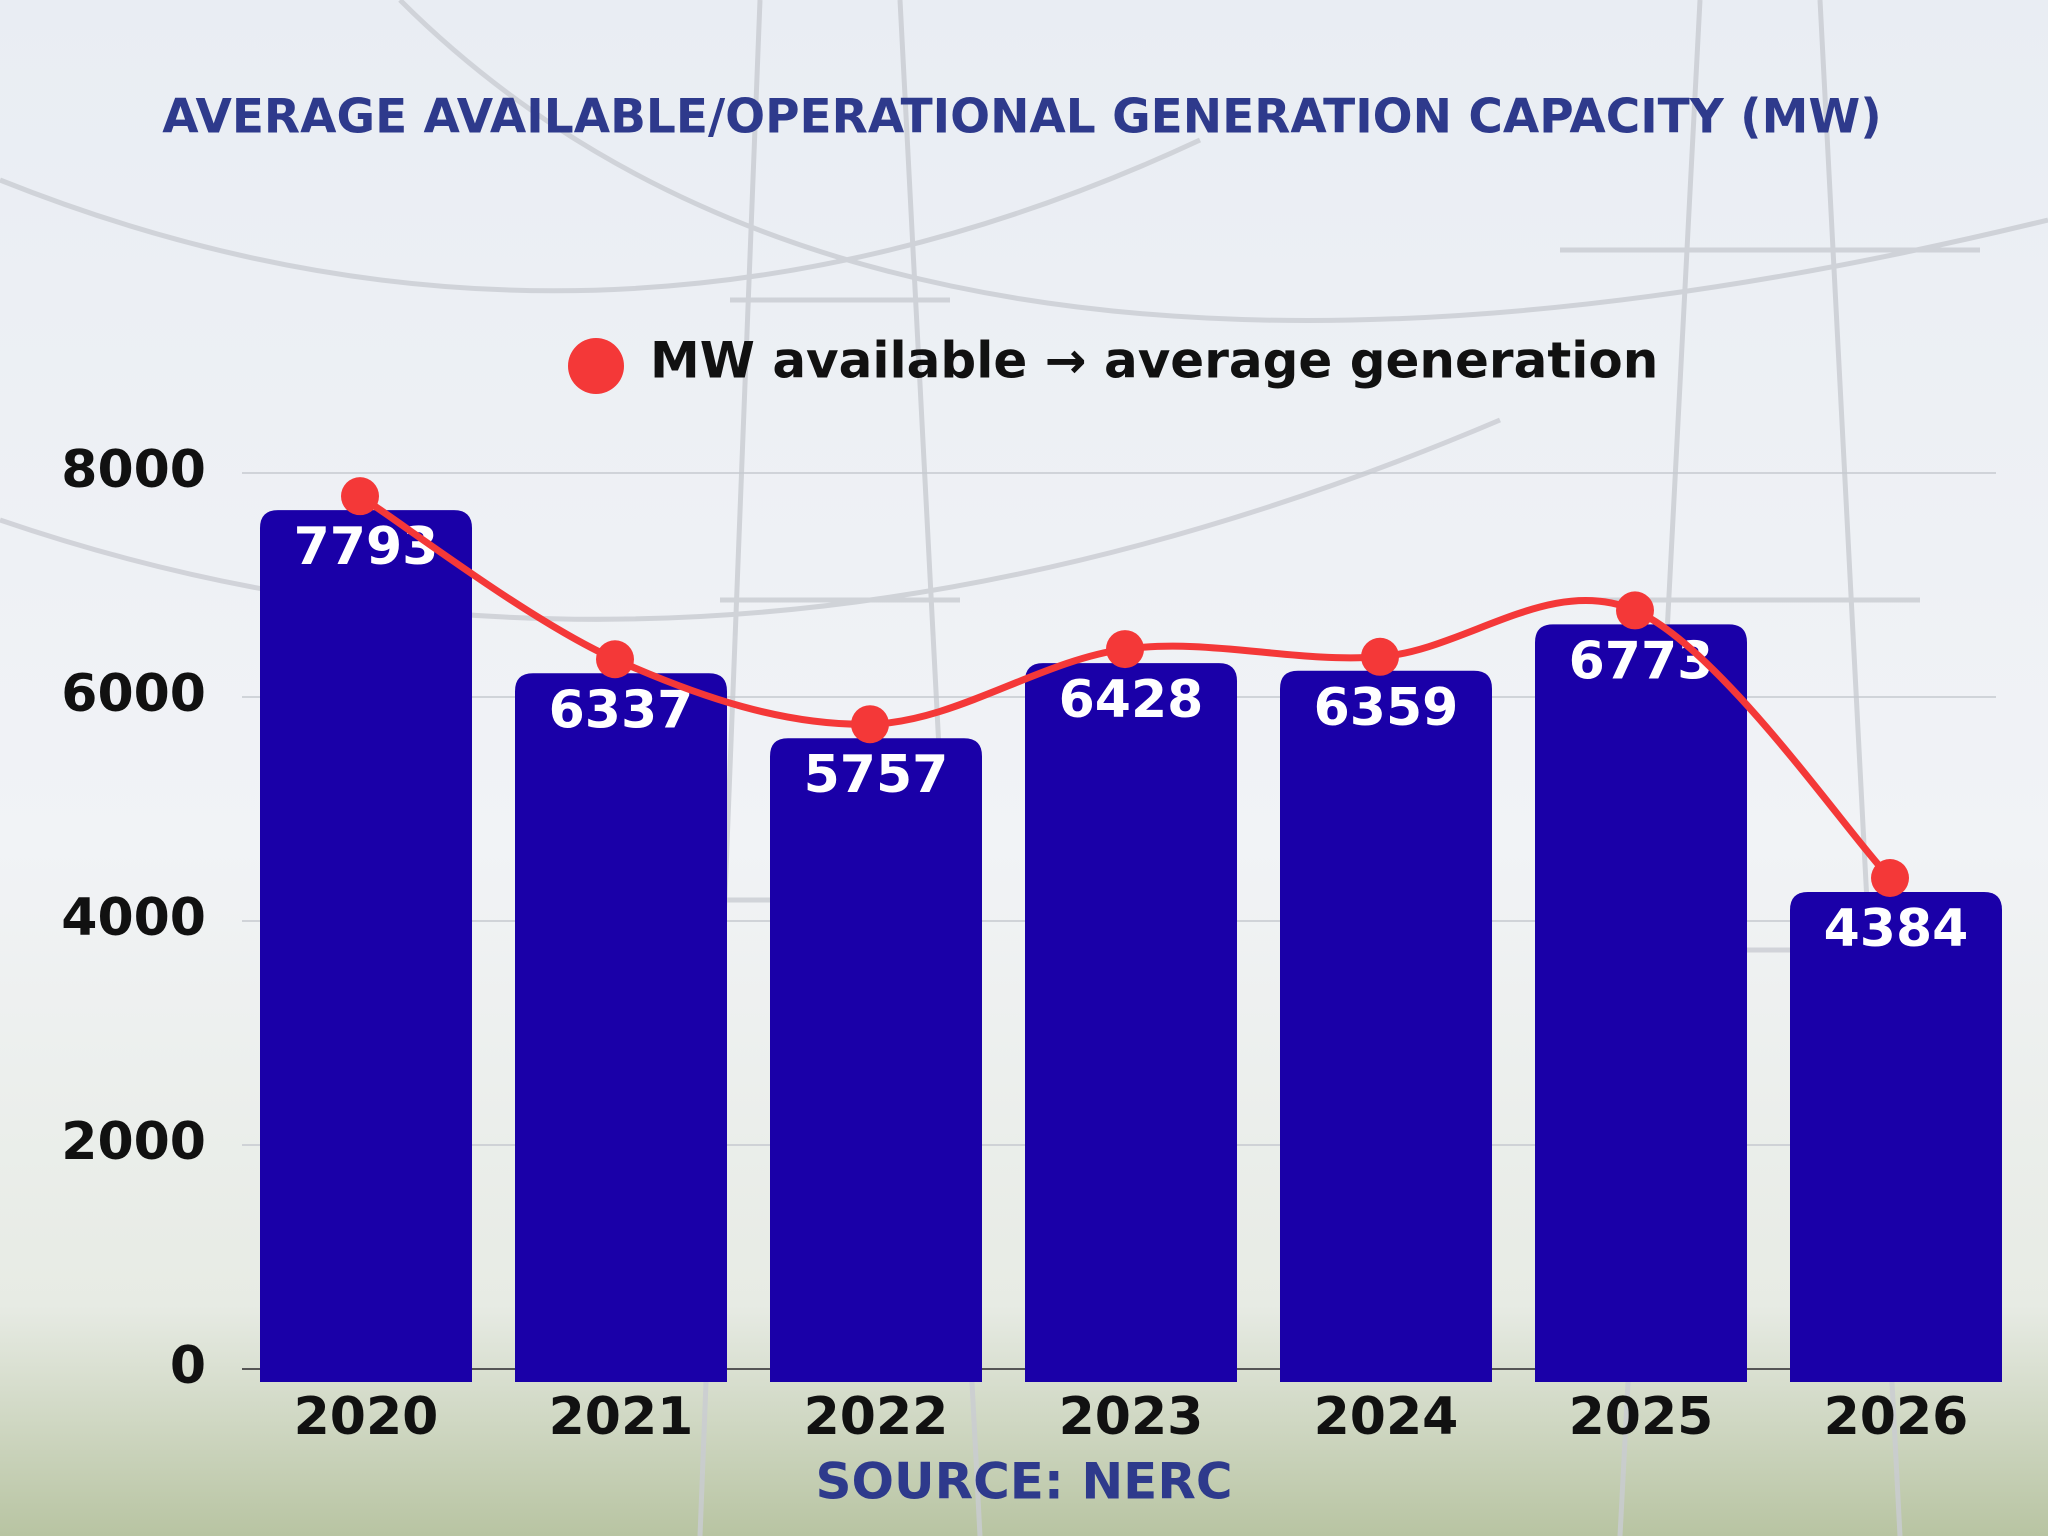 This screenshot has width=2048, height=1536. What do you see at coordinates (133, 918) in the screenshot?
I see `y-tick-label: 4000` at bounding box center [133, 918].